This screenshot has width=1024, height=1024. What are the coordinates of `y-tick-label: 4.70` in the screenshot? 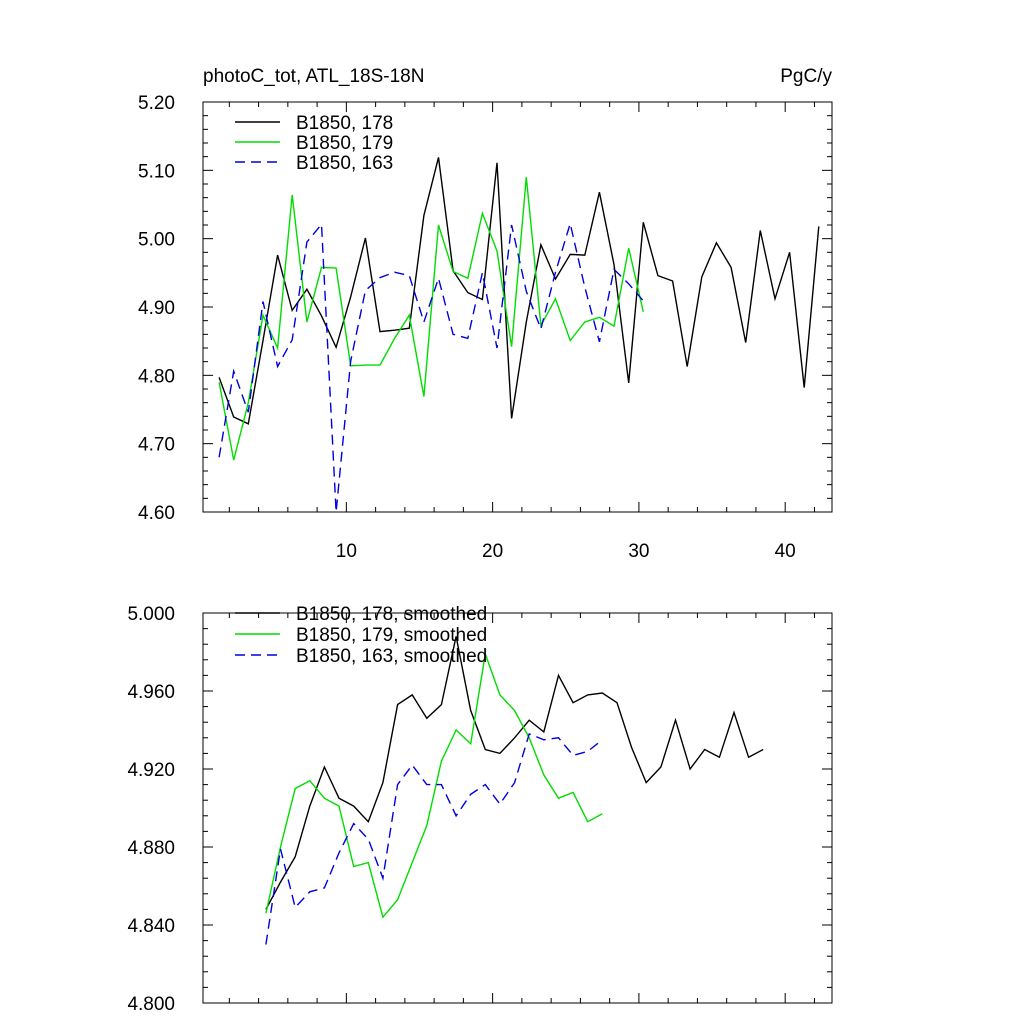 It's located at (156, 445).